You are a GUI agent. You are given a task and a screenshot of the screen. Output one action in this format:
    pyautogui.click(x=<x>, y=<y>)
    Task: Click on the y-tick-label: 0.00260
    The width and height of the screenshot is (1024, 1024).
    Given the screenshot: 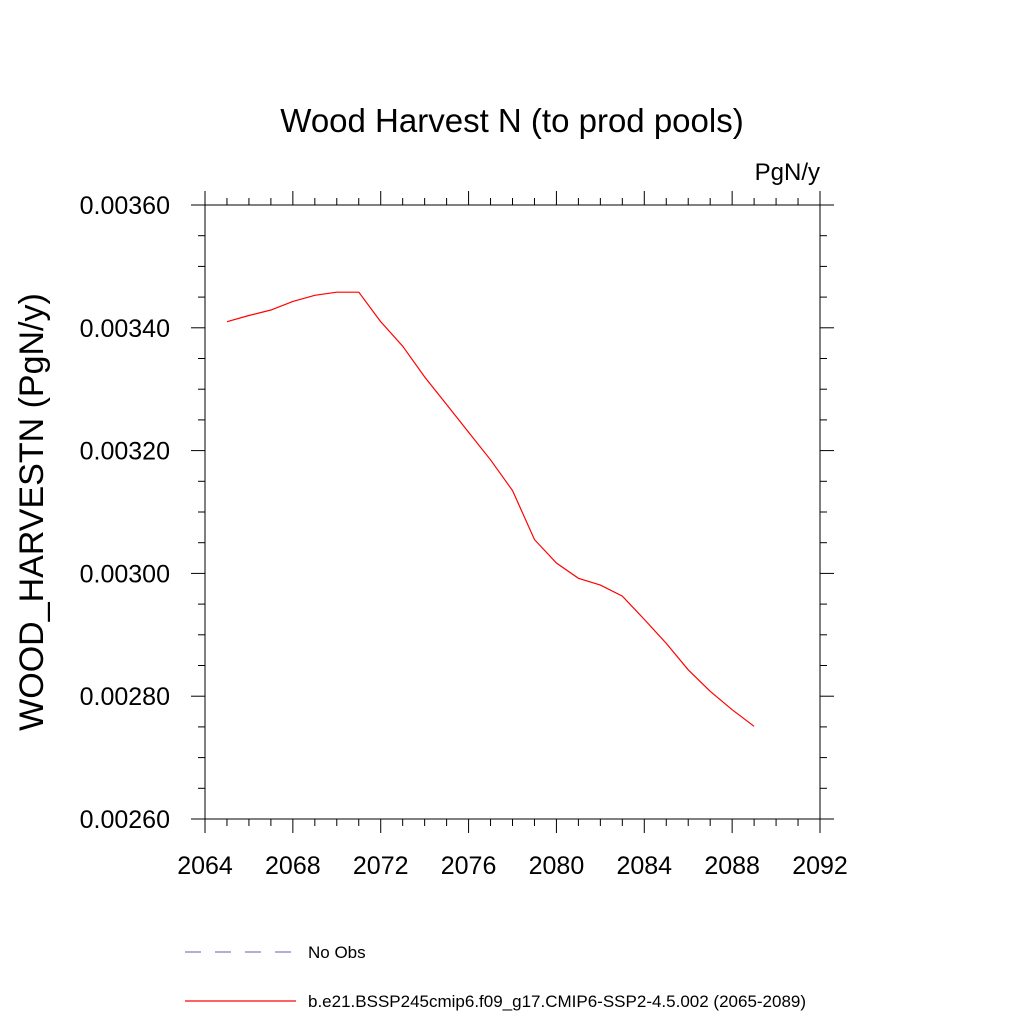 What is the action you would take?
    pyautogui.click(x=125, y=820)
    